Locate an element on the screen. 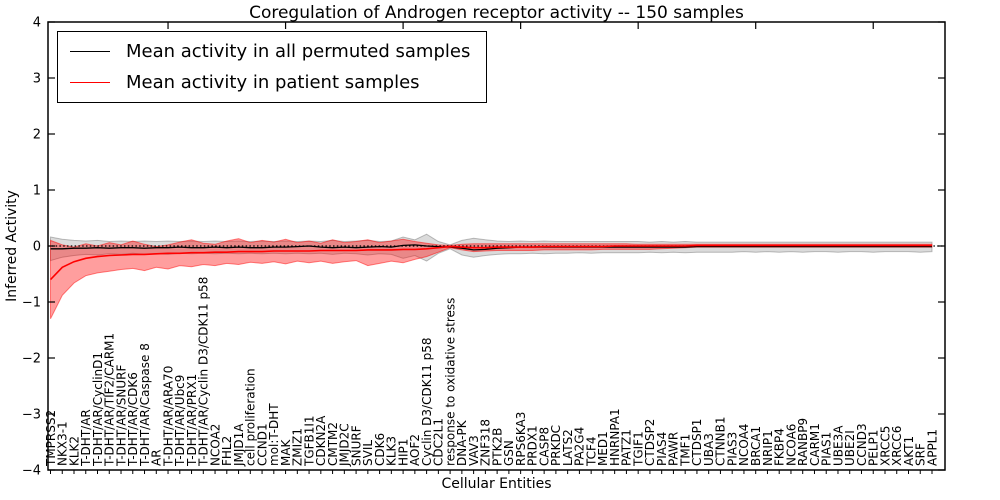 The width and height of the screenshot is (1000, 500). x-tick-label: NKX3-1 is located at coordinates (63, 443).